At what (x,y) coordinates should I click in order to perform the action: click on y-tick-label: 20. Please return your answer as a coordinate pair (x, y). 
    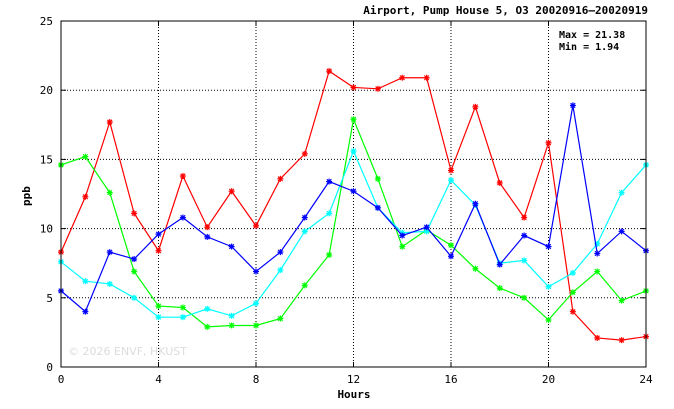
    Looking at the image, I should click on (46, 90).